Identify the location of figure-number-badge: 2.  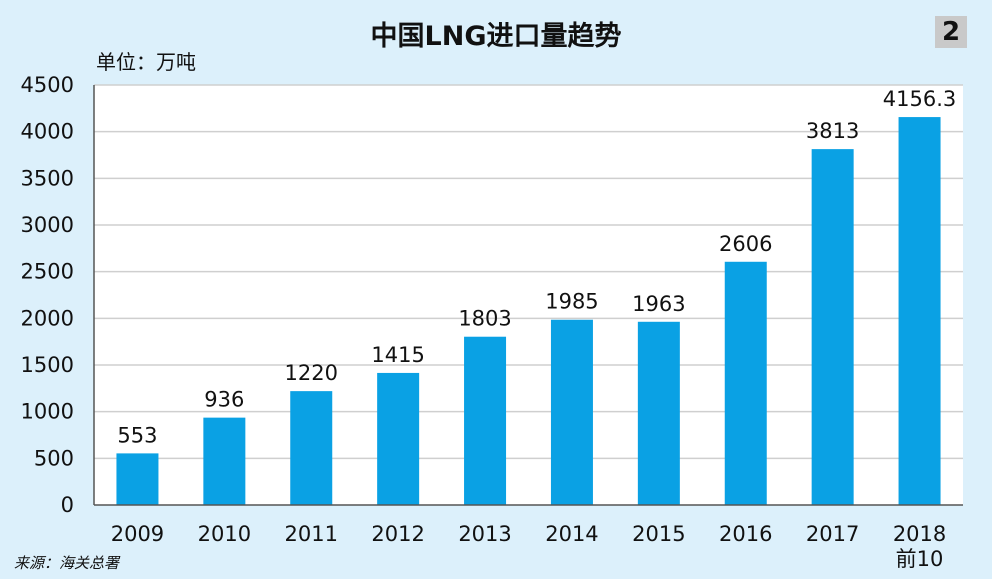
(951, 32).